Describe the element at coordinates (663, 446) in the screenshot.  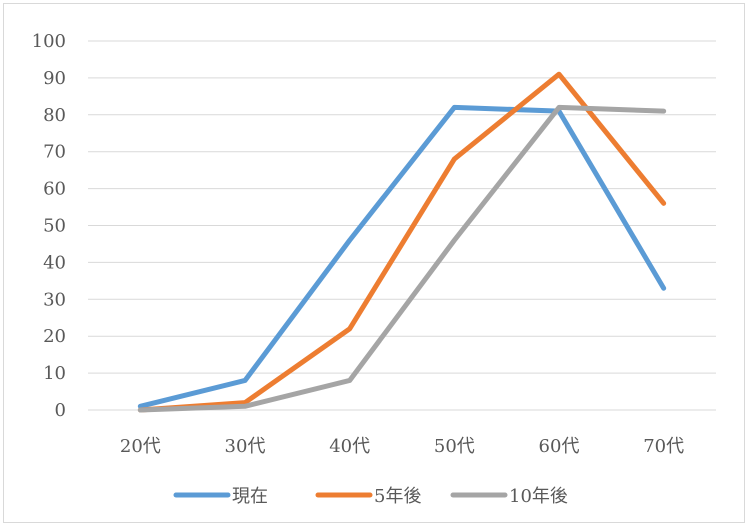
I see `x-tick-label: 70代` at that location.